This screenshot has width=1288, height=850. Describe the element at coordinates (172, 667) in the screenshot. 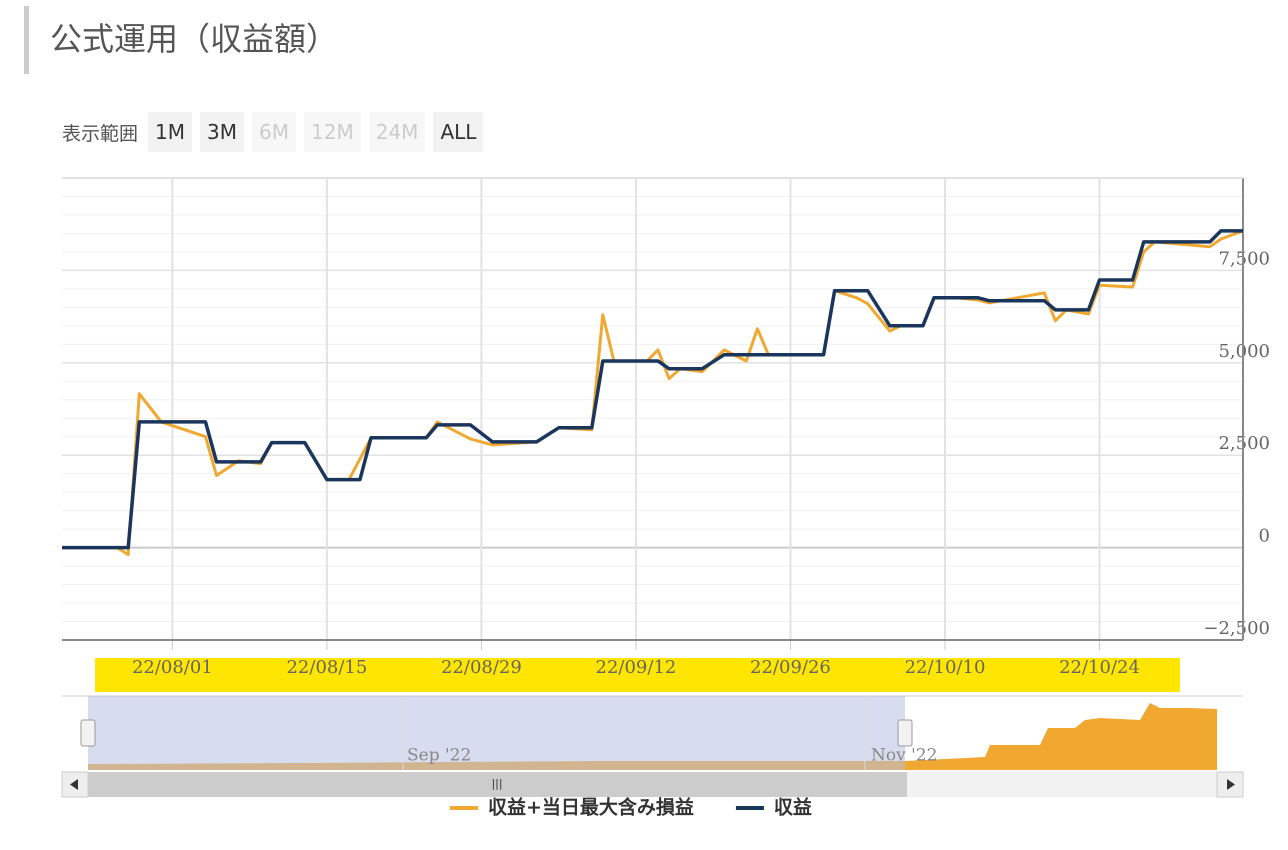

I see `x-tick-label: 22/08/01` at that location.